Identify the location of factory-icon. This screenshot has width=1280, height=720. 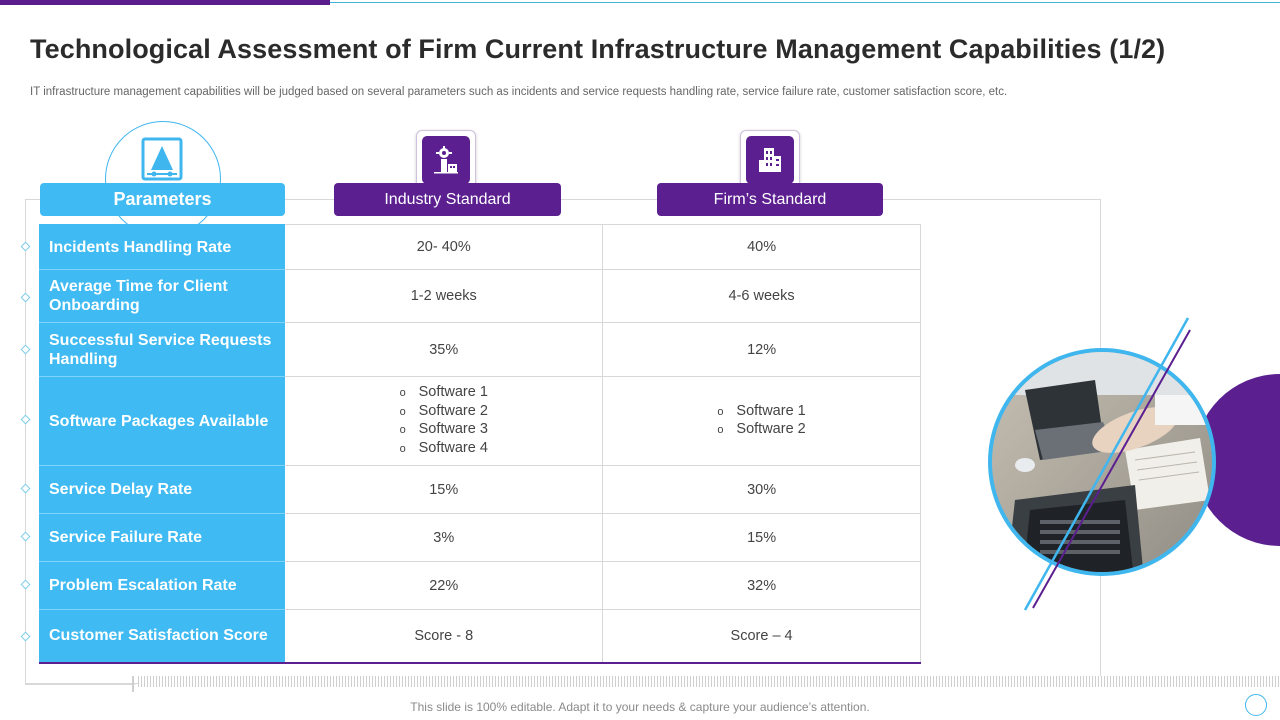
(446, 160).